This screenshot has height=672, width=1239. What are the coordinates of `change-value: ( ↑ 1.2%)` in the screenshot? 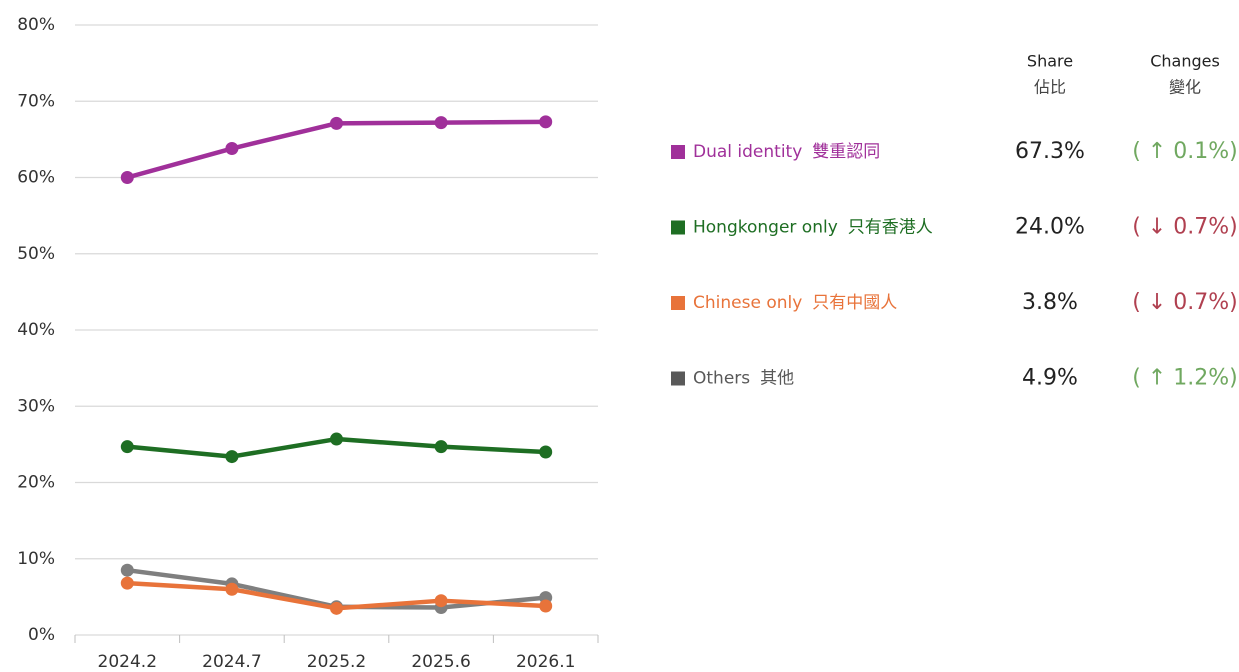 It's located at (1184, 378).